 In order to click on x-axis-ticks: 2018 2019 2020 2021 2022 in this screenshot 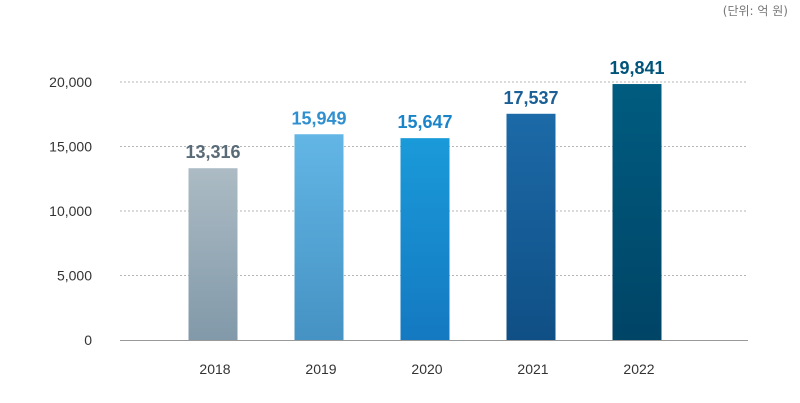, I will do `click(426, 369)`.